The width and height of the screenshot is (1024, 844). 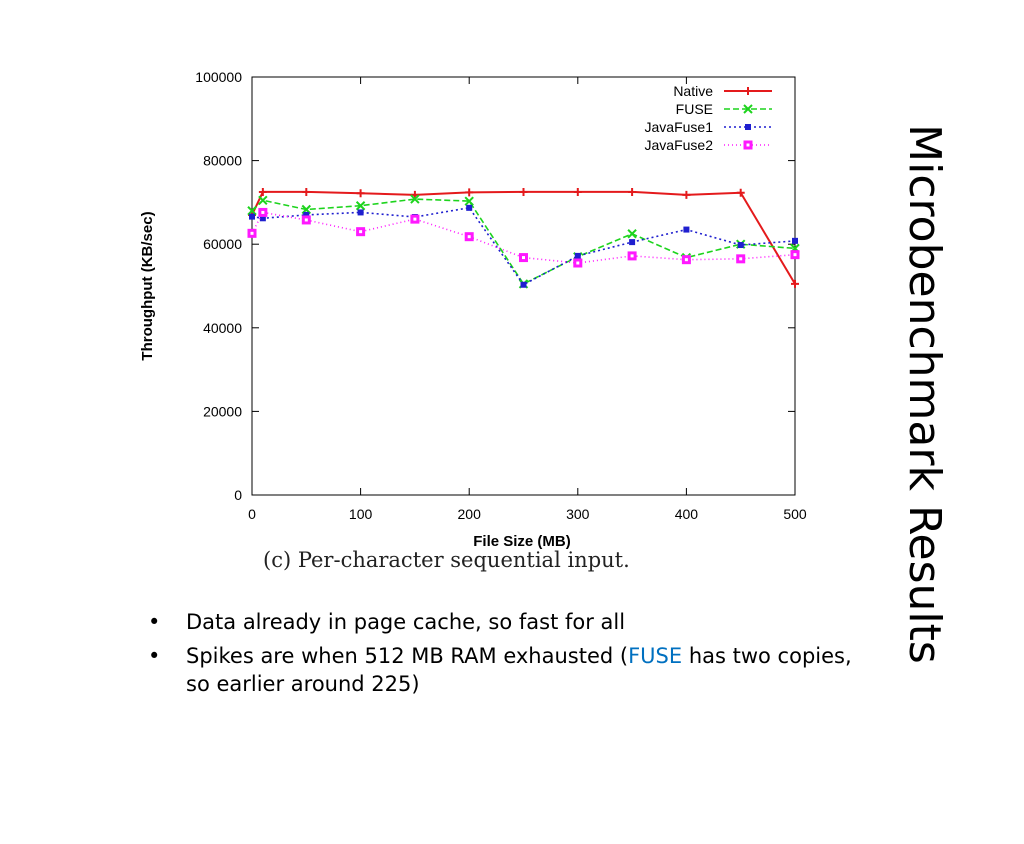 What do you see at coordinates (578, 514) in the screenshot?
I see `x-tick-label: 300` at bounding box center [578, 514].